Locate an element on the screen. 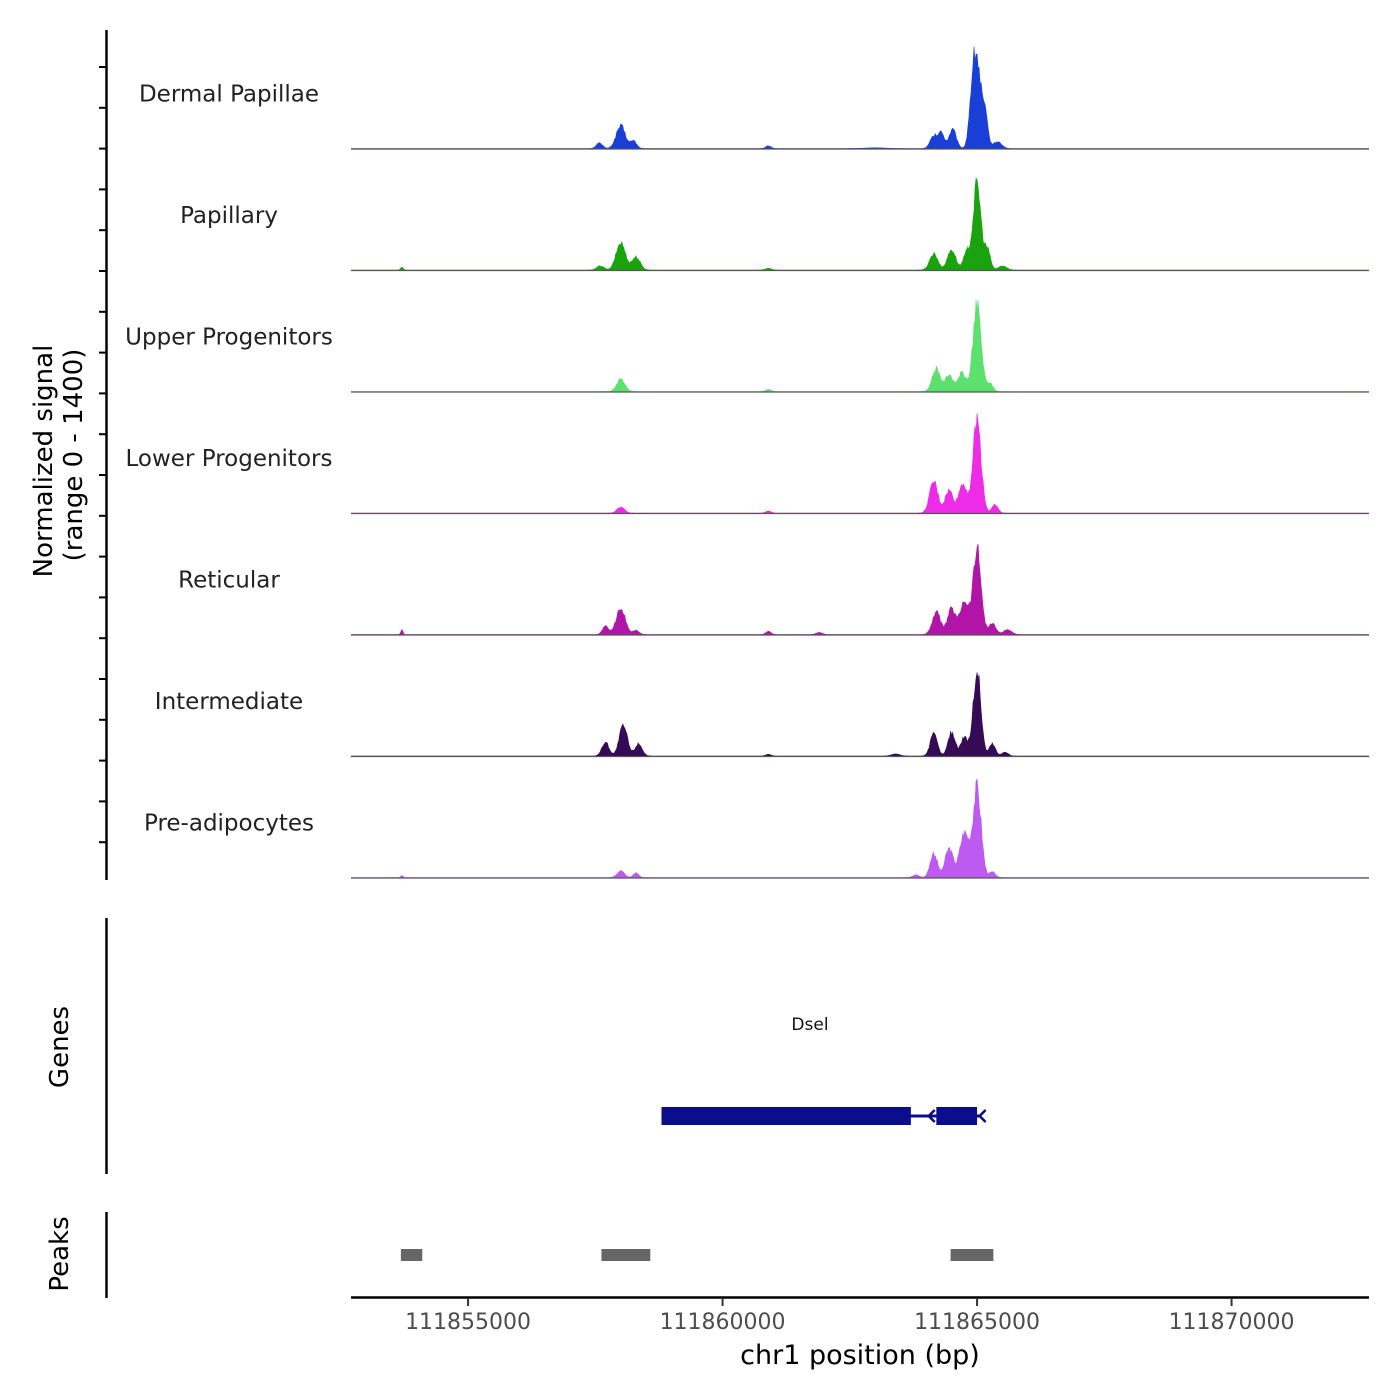 Image resolution: width=1400 pixels, height=1400 pixels. x-tick-label: 111865000 is located at coordinates (977, 1322).